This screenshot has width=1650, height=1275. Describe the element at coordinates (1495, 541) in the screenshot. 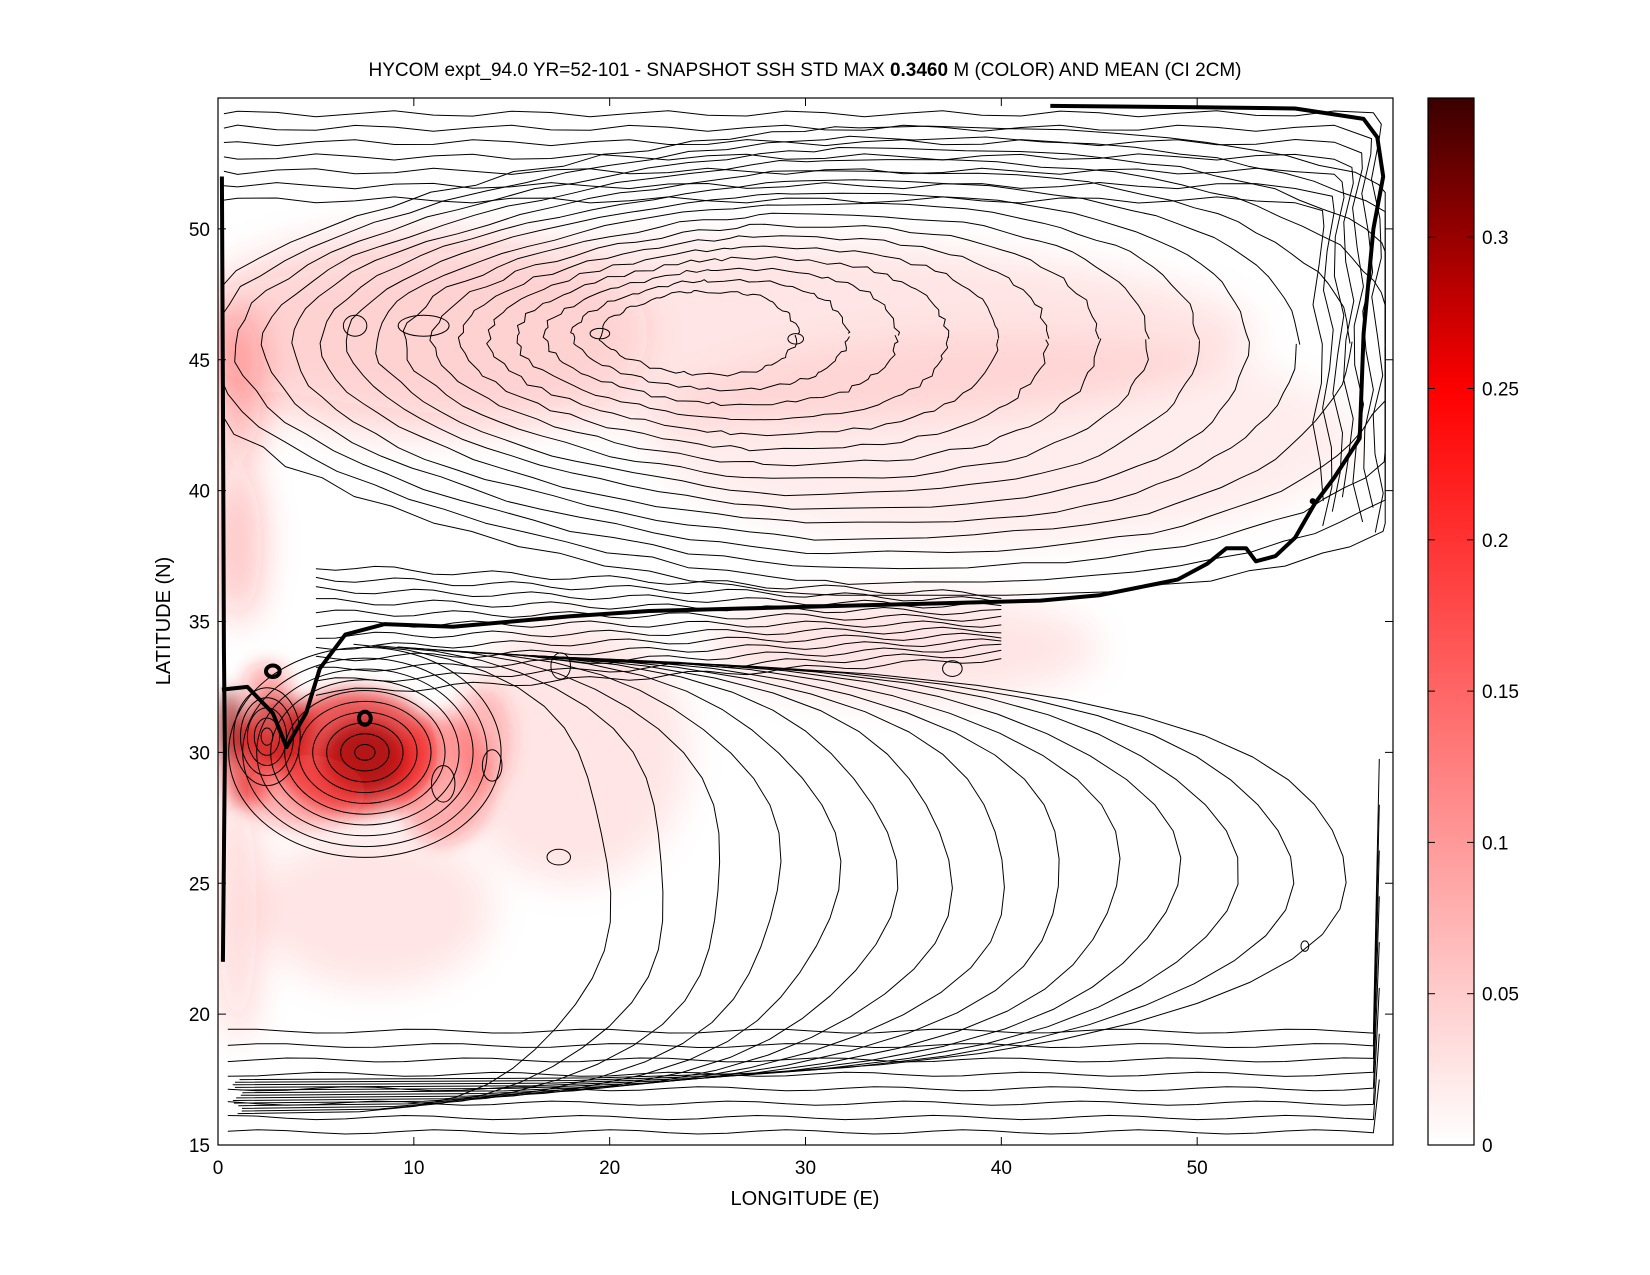

I see `colorbar-tick-label: 0.2` at that location.